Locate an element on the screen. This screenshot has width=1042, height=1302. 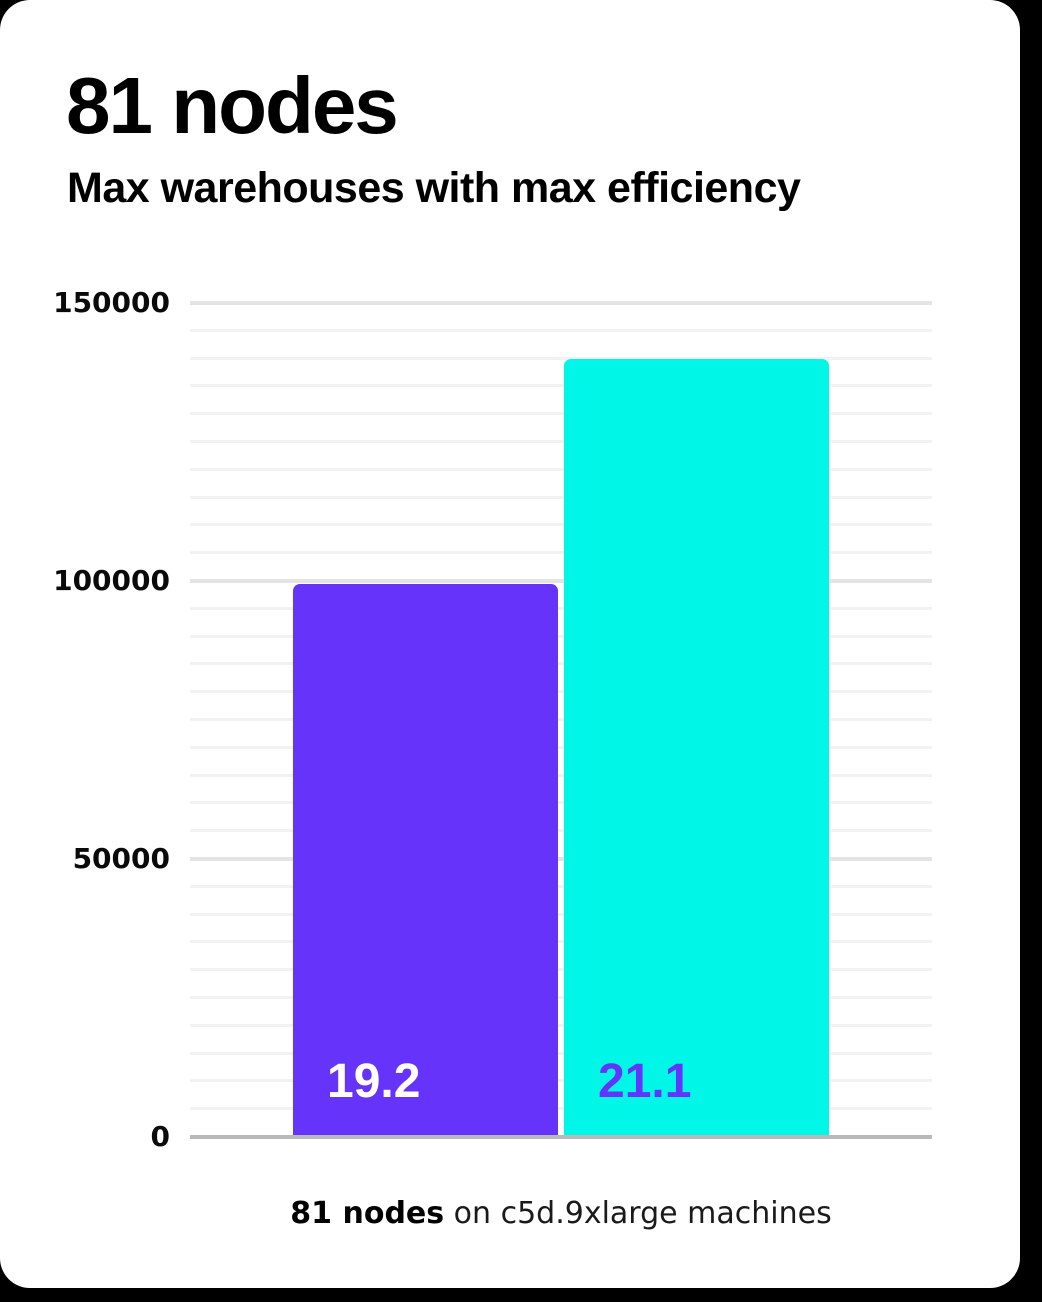
bar-19.2: 19.2 is located at coordinates (425, 860).